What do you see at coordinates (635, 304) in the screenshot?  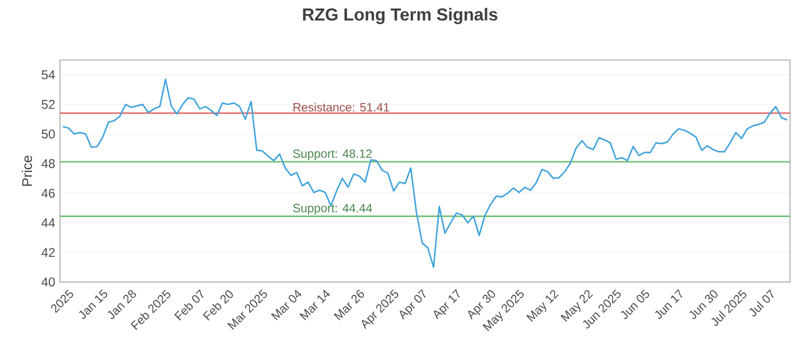 I see `x-tick-label: Jun 05` at bounding box center [635, 304].